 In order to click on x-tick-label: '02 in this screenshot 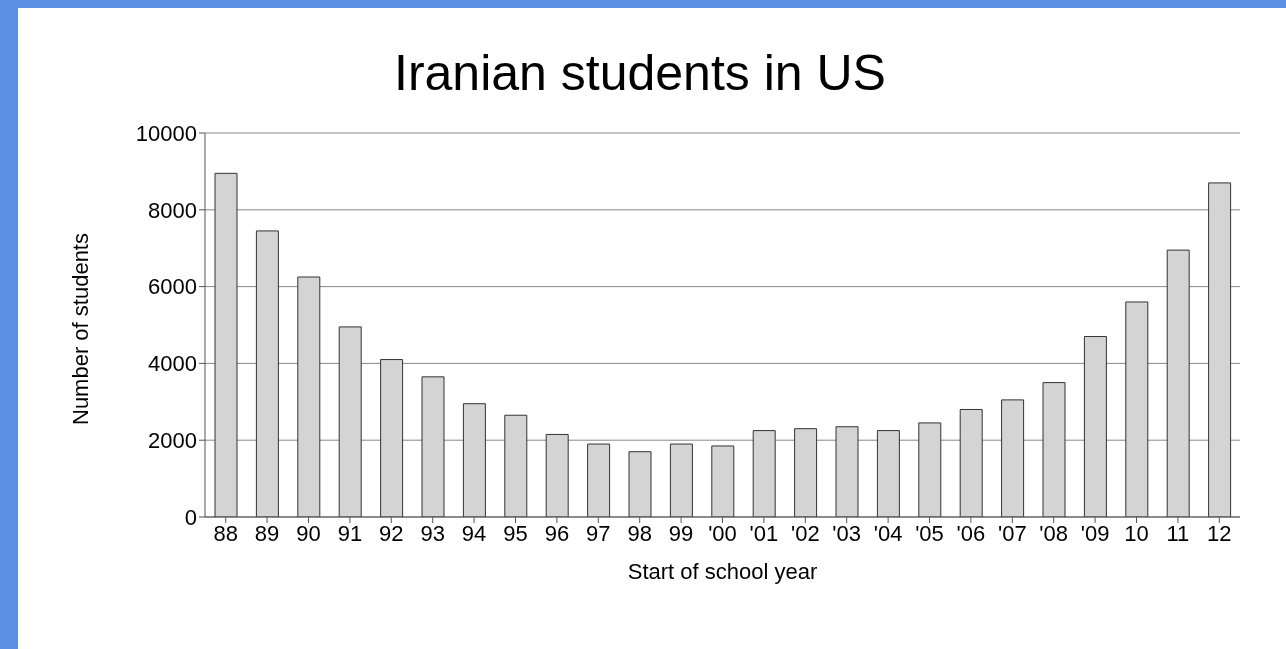, I will do `click(805, 533)`.